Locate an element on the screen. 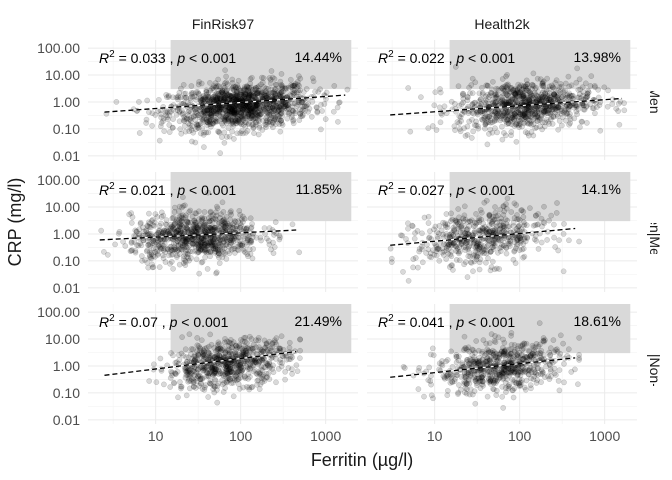 This screenshot has height=480, width=672. stats-annotation: R2 = 0.022 , p < 0.001 is located at coordinates (446, 57).